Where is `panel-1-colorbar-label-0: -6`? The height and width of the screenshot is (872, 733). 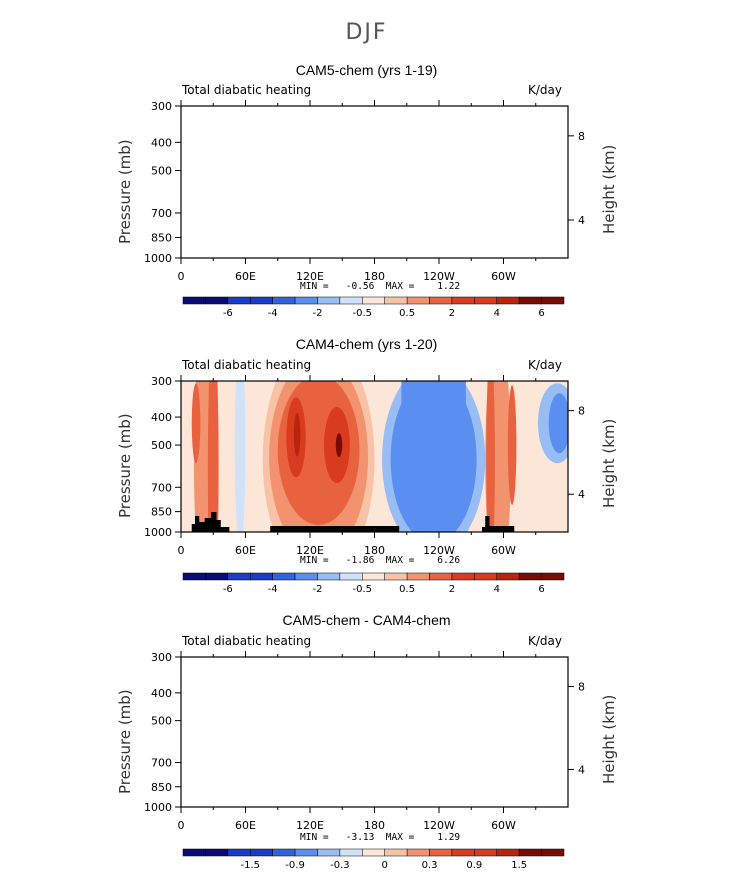 panel-1-colorbar-label-0: -6 is located at coordinates (228, 313).